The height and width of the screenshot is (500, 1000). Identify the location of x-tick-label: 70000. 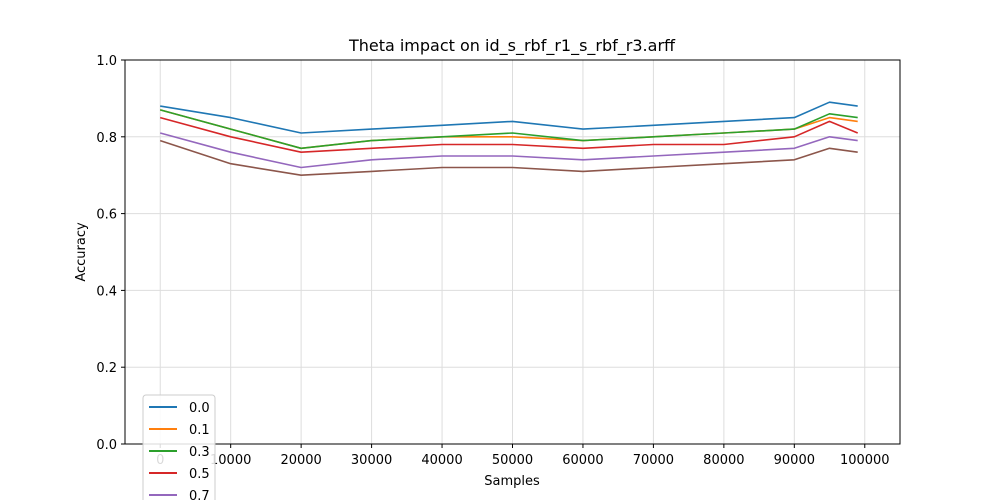
(653, 460).